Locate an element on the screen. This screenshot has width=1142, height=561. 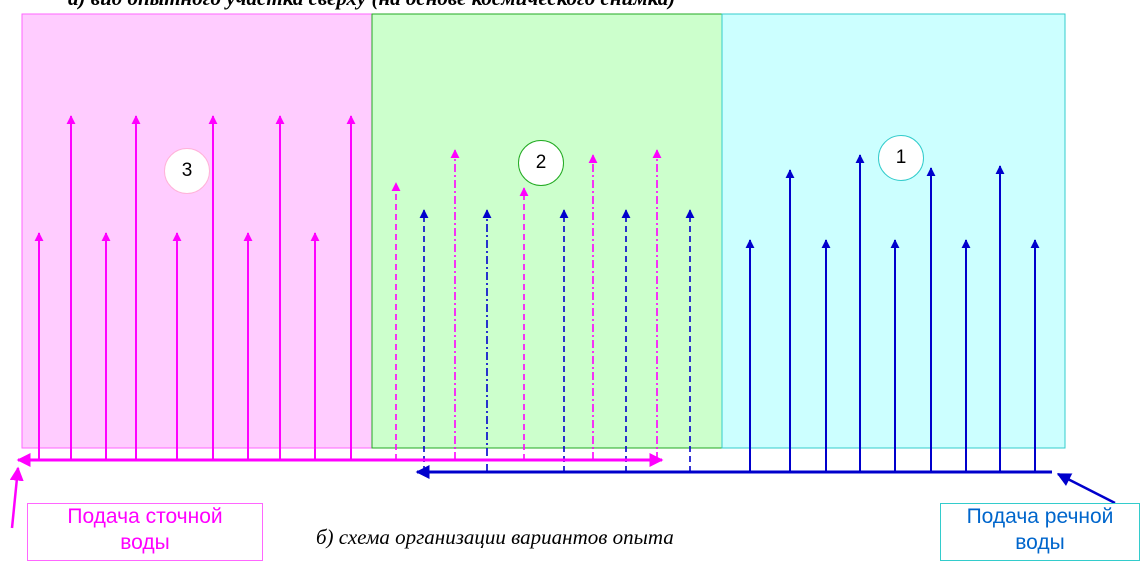
river-supply-label: Подача речной воды is located at coordinates (1040, 532).